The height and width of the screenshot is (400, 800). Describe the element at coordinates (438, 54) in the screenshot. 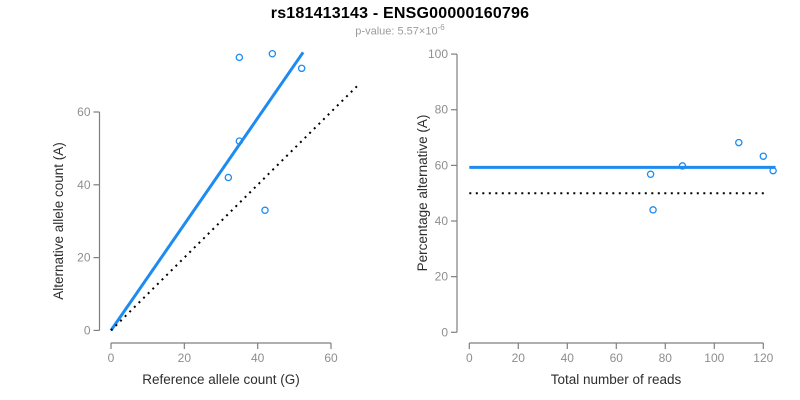

I see `y-tick-label: 100` at that location.